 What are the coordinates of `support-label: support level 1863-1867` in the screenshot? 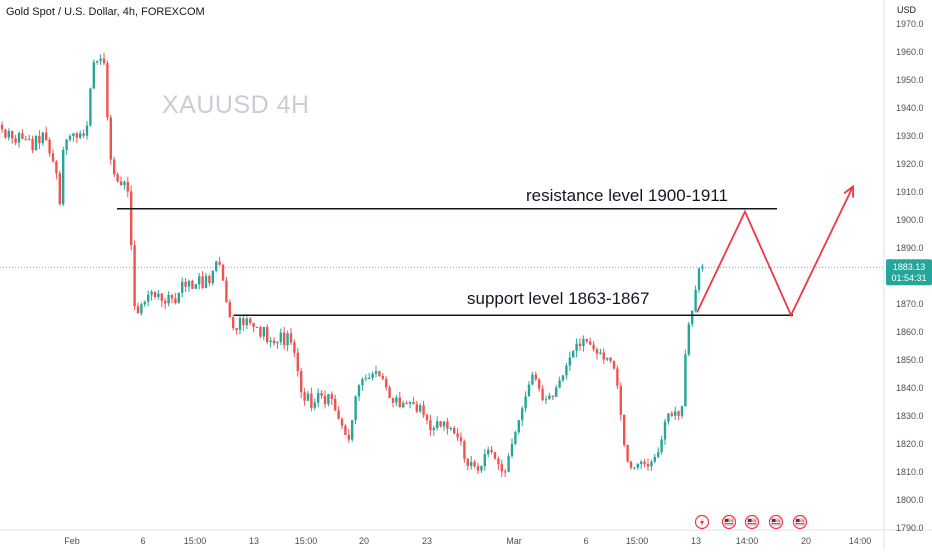 It's located at (558, 298).